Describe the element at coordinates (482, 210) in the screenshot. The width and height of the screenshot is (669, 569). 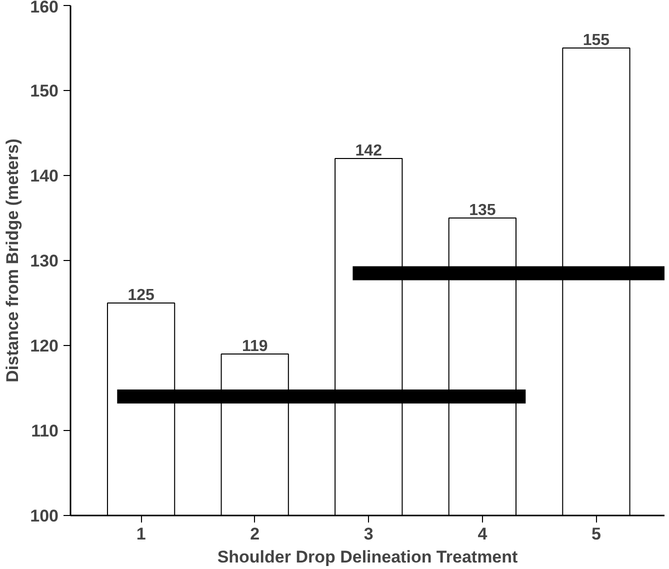
I see `data-label: 135` at that location.